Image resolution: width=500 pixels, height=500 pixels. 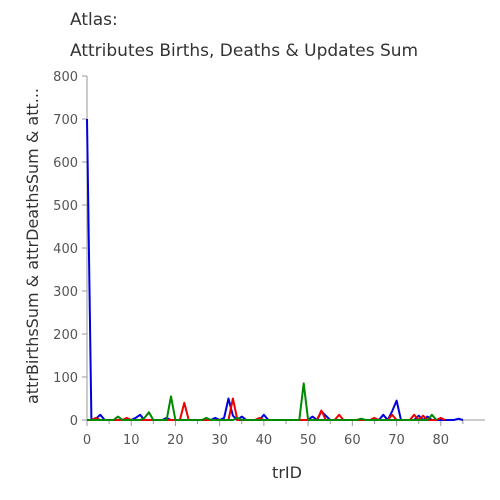 What do you see at coordinates (65, 163) in the screenshot?
I see `y-tick-label: 600` at bounding box center [65, 163].